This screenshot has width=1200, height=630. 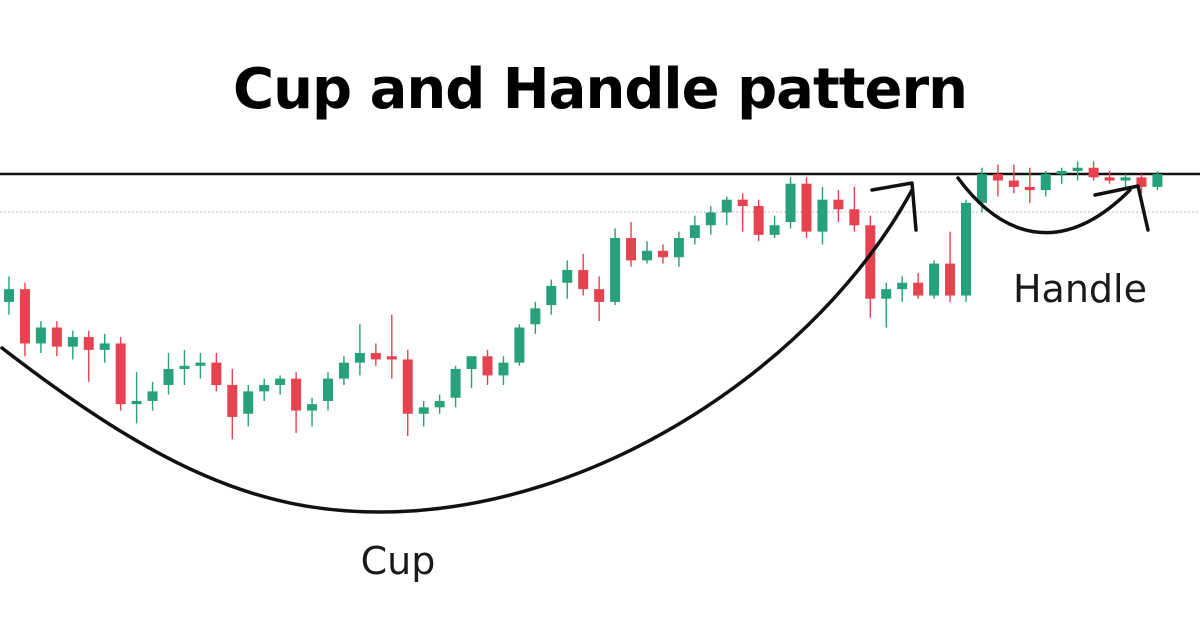 What do you see at coordinates (1080, 289) in the screenshot?
I see `handle-label: Handle` at bounding box center [1080, 289].